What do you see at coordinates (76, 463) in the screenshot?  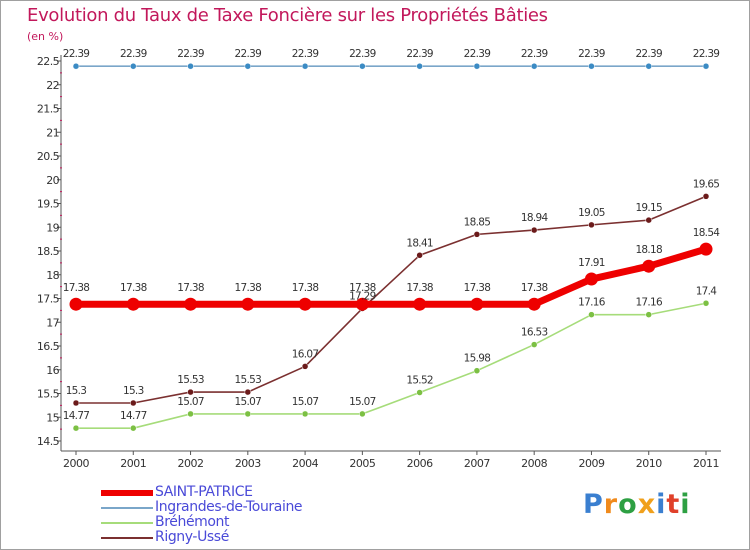 I see `x-tick-label: 2000` at bounding box center [76, 463].